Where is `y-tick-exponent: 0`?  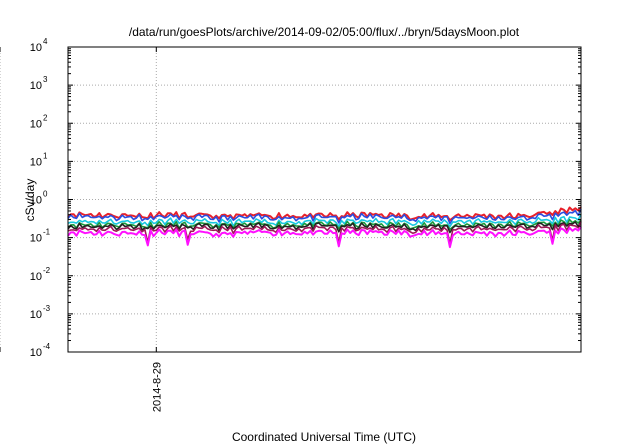 y-tick-exponent: 0 is located at coordinates (45, 194).